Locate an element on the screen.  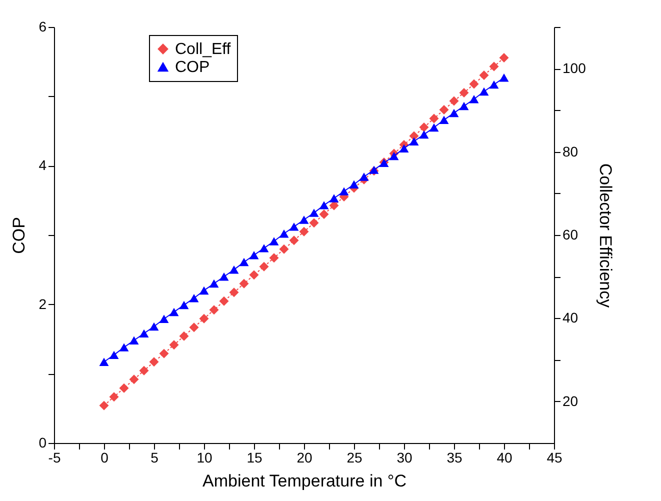
x-axis-title: Ambient Temperature in °C is located at coordinates (304, 481).